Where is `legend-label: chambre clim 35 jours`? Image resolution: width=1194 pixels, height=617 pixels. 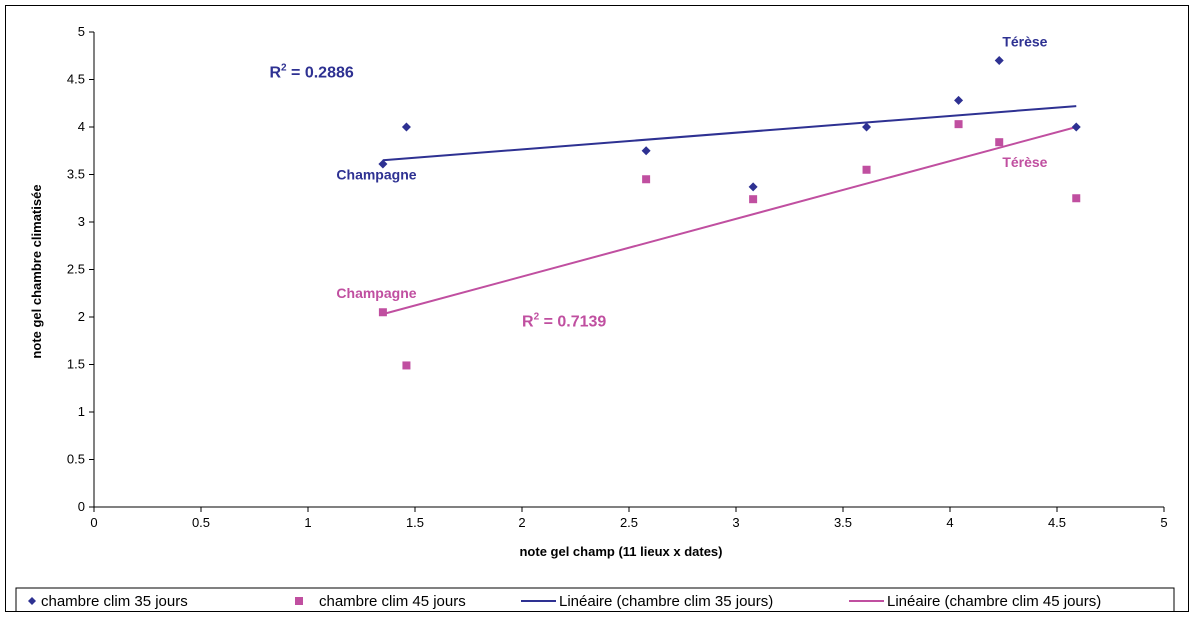 legend-label: chambre clim 35 jours is located at coordinates (114, 601).